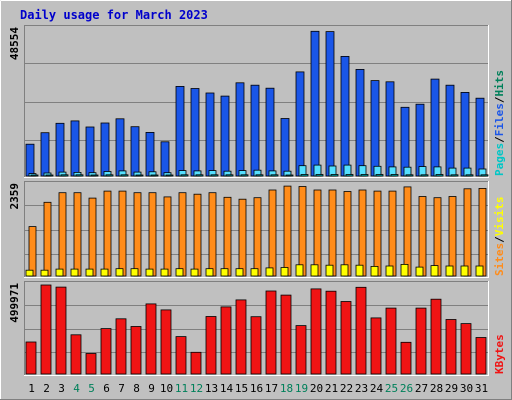  What do you see at coordinates (436, 388) in the screenshot?
I see `day-label-28: 28` at bounding box center [436, 388].